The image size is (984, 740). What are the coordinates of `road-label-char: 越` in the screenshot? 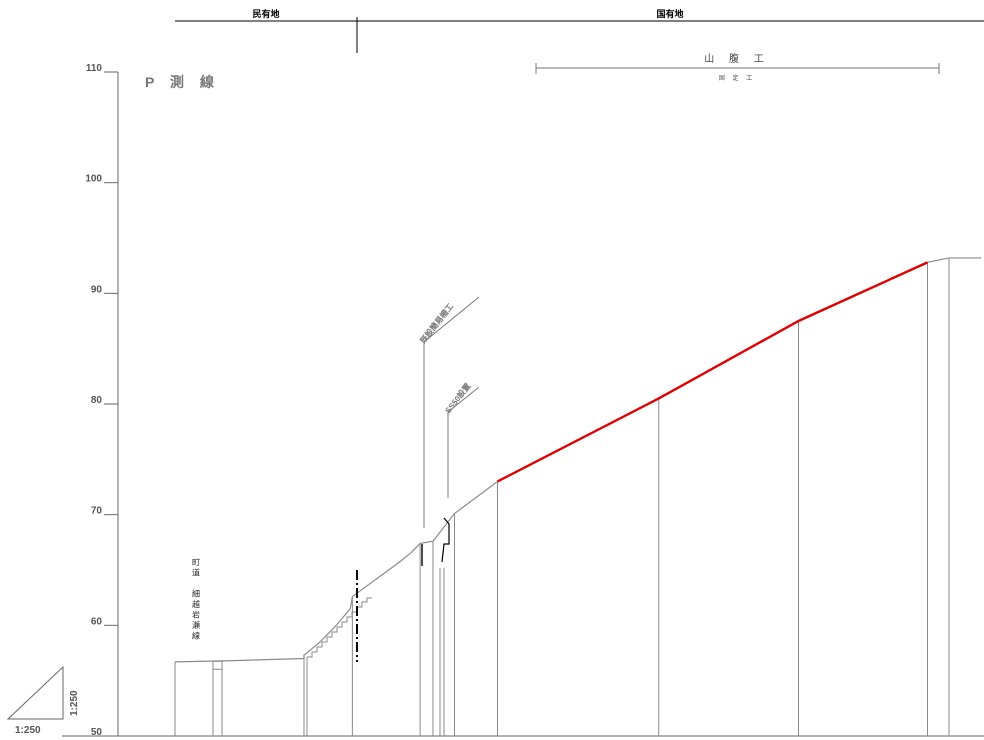 It's located at (196, 604).